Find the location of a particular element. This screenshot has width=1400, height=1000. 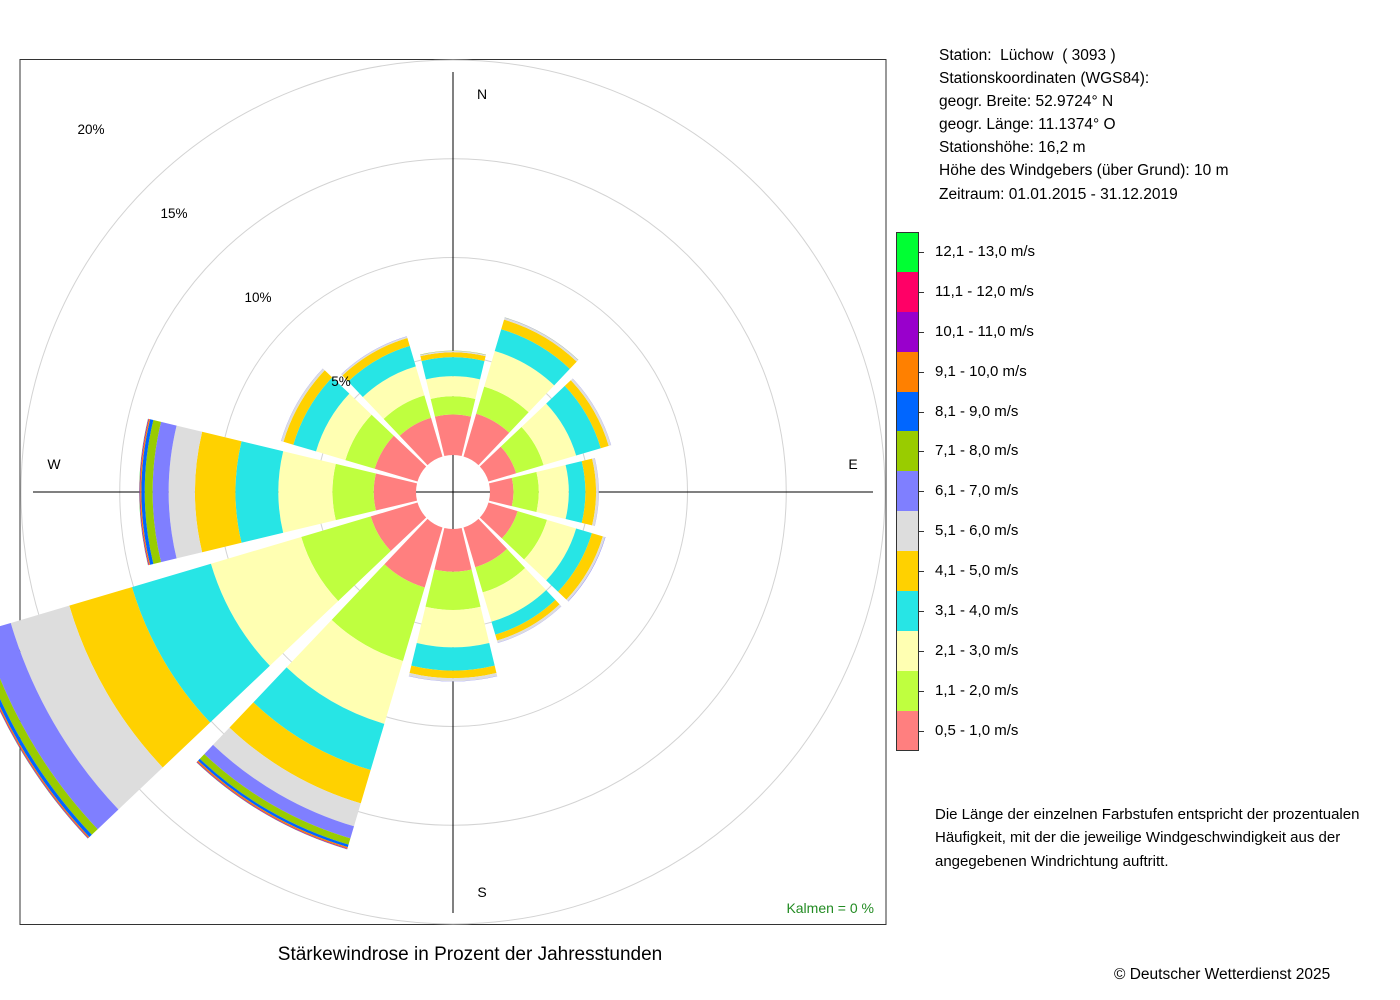

station-name: Station: Lüchow ( 3093 ) is located at coordinates (1027, 55).